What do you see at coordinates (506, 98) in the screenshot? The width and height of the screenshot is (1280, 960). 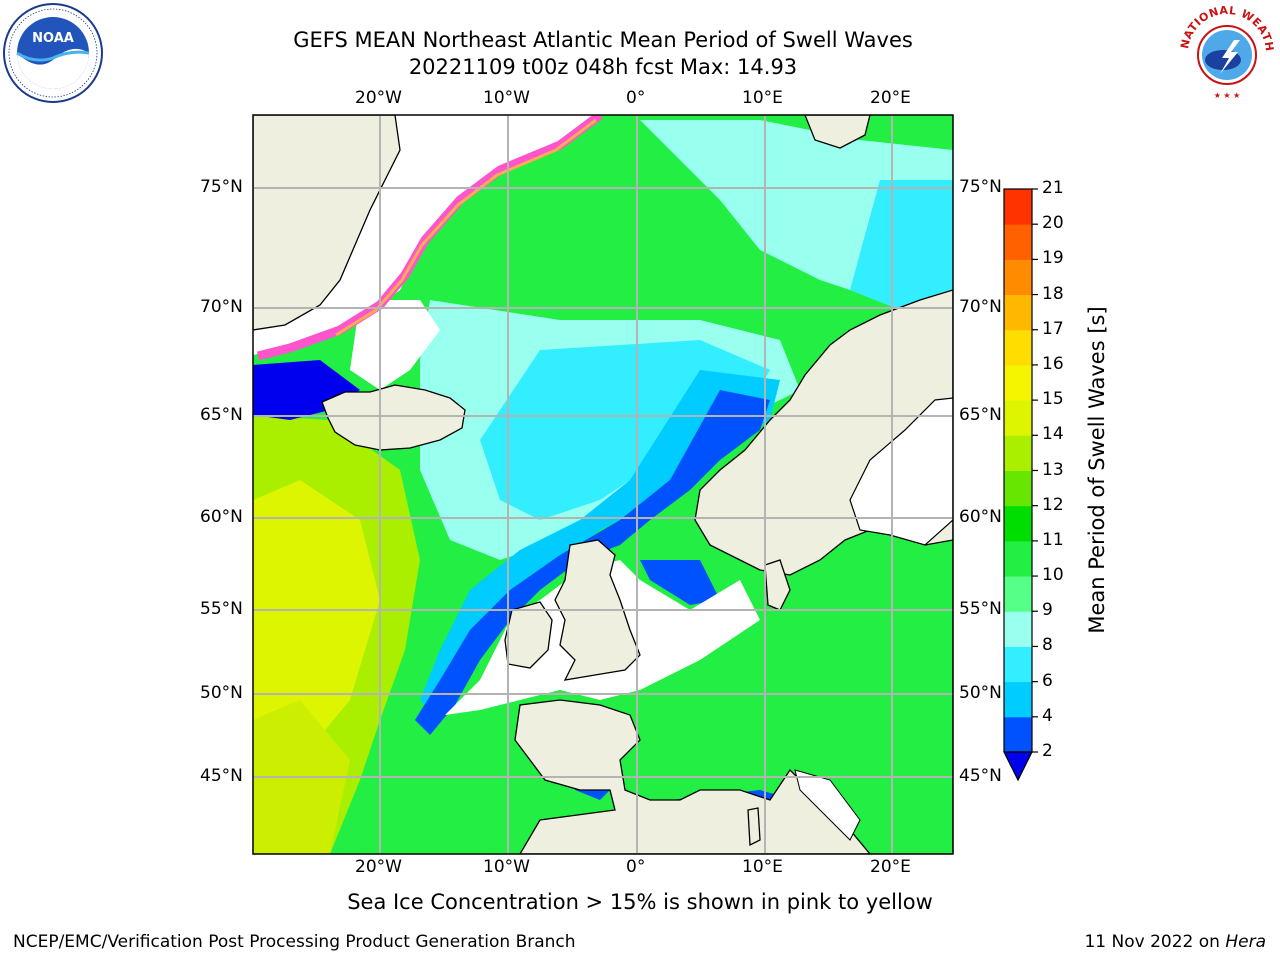 I see `lon-tick-top-1: 10°W` at bounding box center [506, 98].